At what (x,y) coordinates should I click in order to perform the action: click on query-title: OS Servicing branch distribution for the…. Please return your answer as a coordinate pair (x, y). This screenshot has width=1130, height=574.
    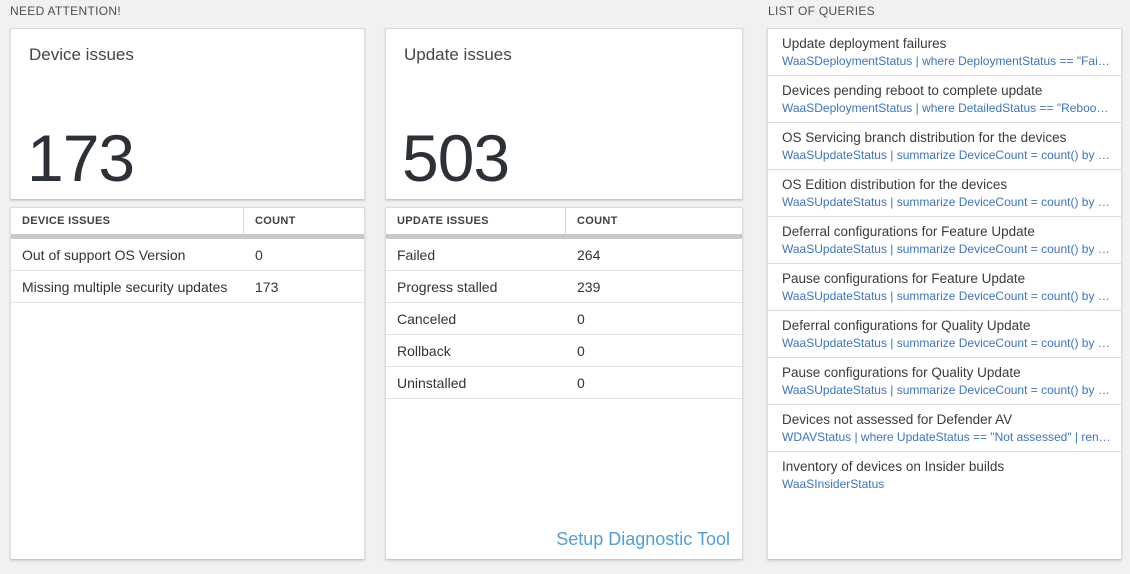
    Looking at the image, I should click on (924, 137).